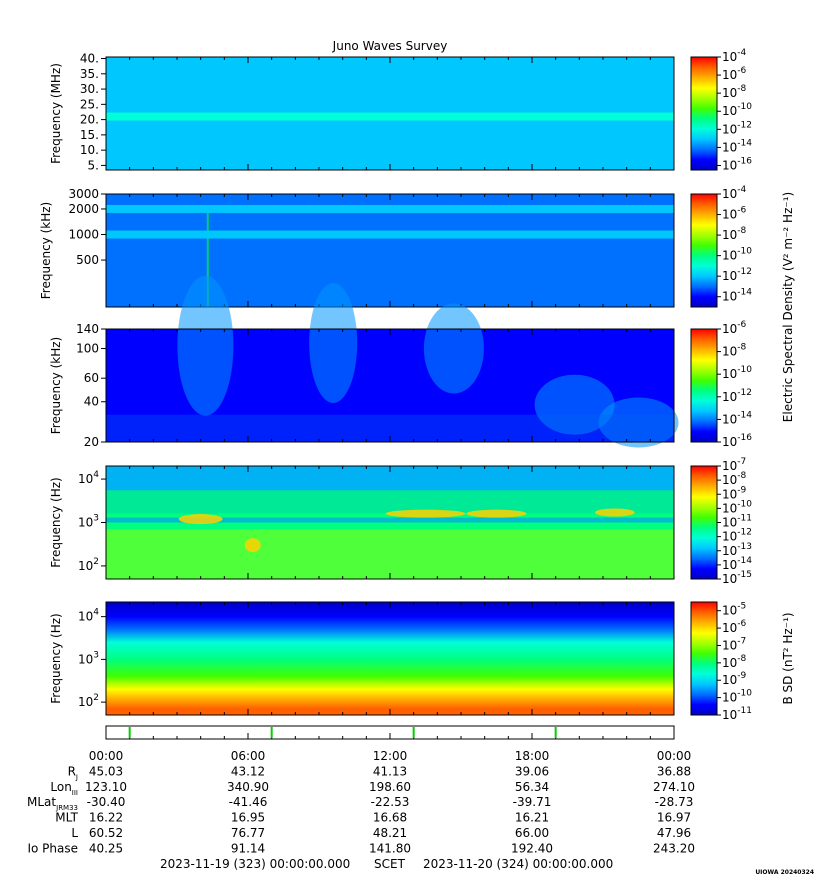  I want to click on lower-band, so click(390, 554).